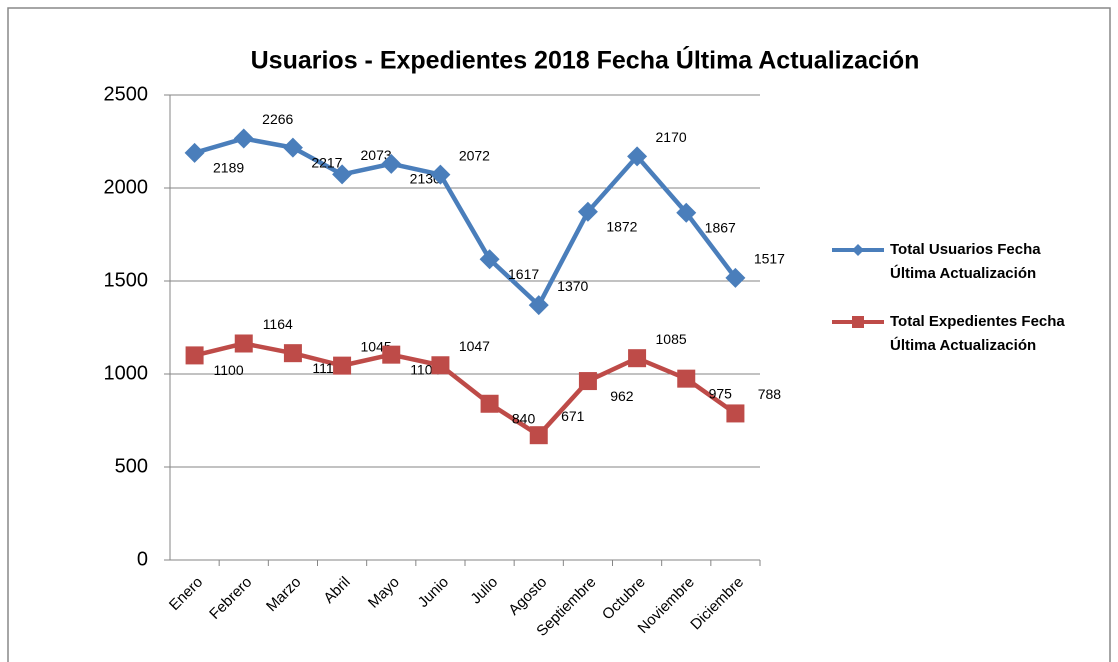 The height and width of the screenshot is (662, 1118). I want to click on data-label: 1164, so click(278, 324).